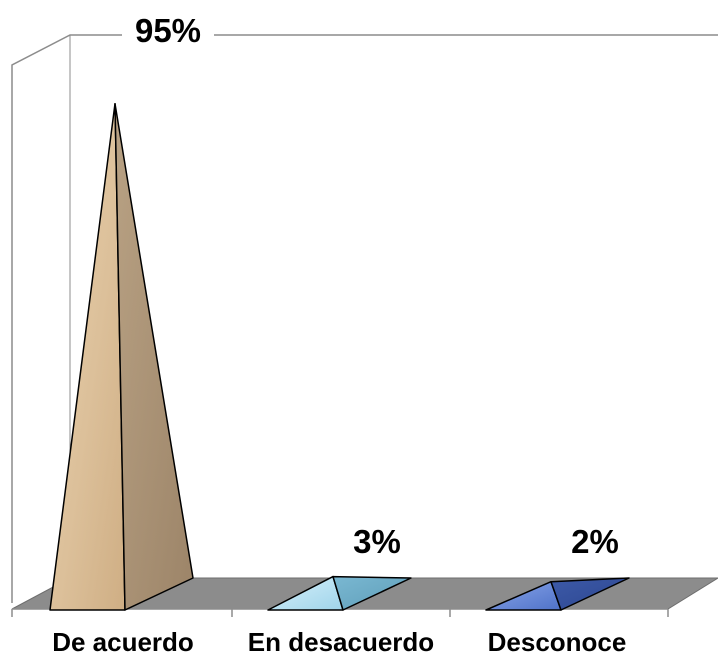 The width and height of the screenshot is (718, 659). I want to click on value-label-3: 2%, so click(595, 541).